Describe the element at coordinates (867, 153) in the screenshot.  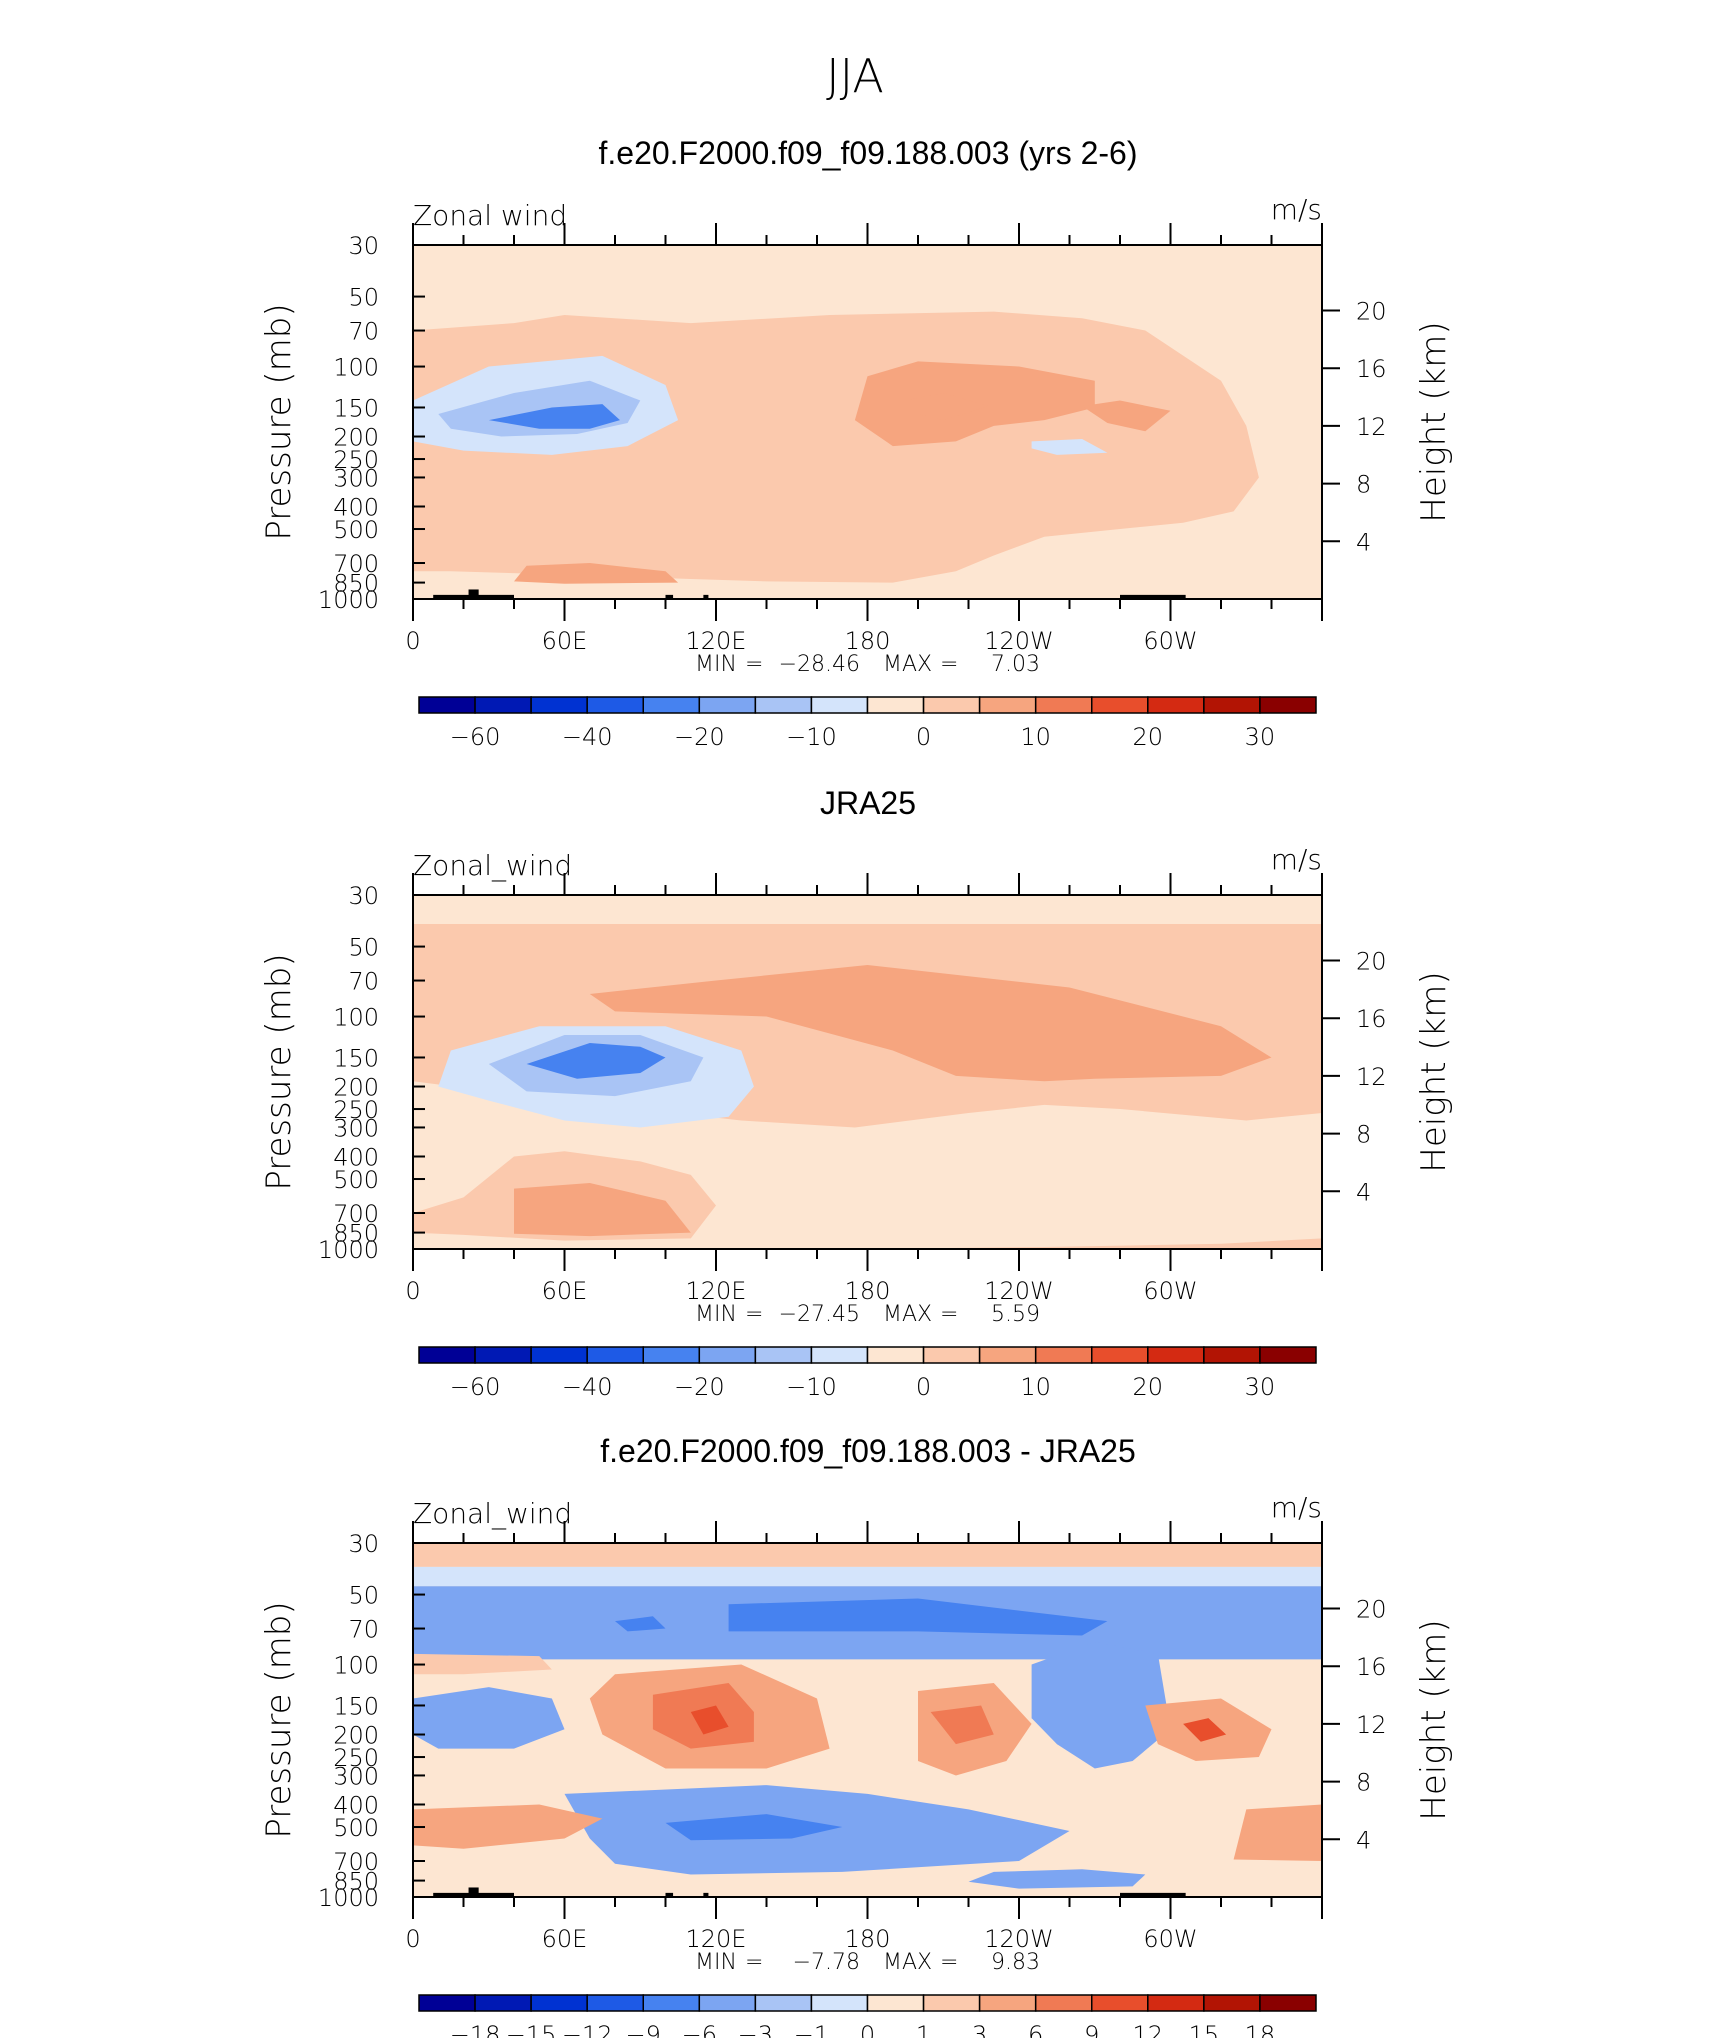
I see `panel-title: f.e20.F2000.f09_f09.188.003 (yrs 2-6)` at that location.